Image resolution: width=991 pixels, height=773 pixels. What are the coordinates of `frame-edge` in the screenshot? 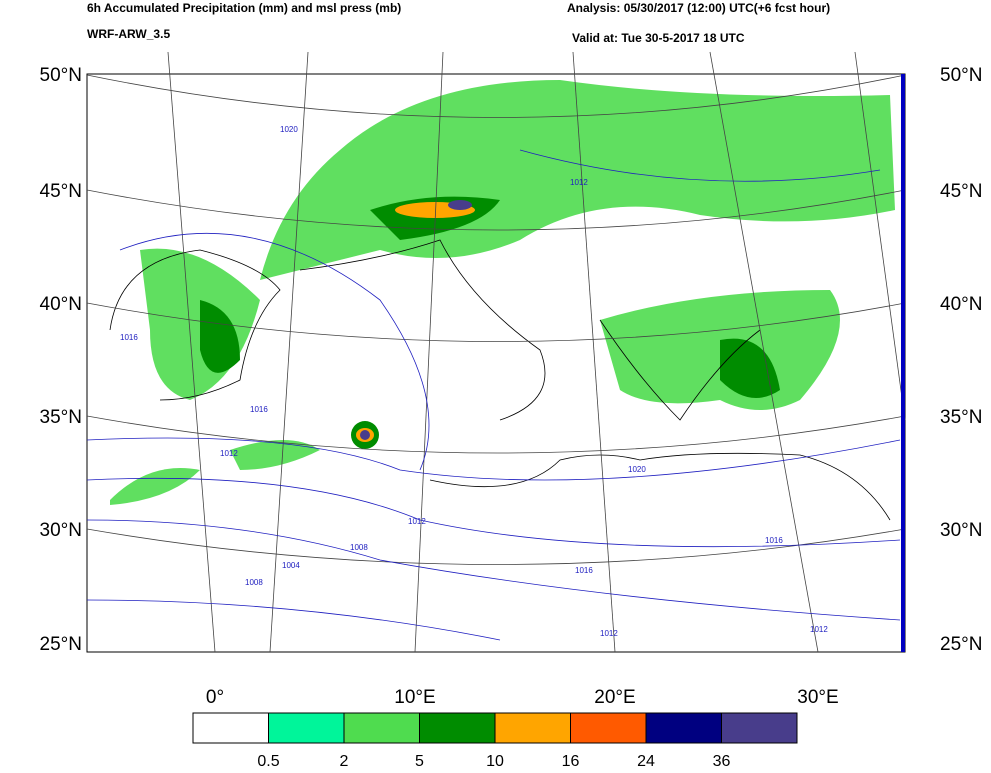 It's located at (903, 363).